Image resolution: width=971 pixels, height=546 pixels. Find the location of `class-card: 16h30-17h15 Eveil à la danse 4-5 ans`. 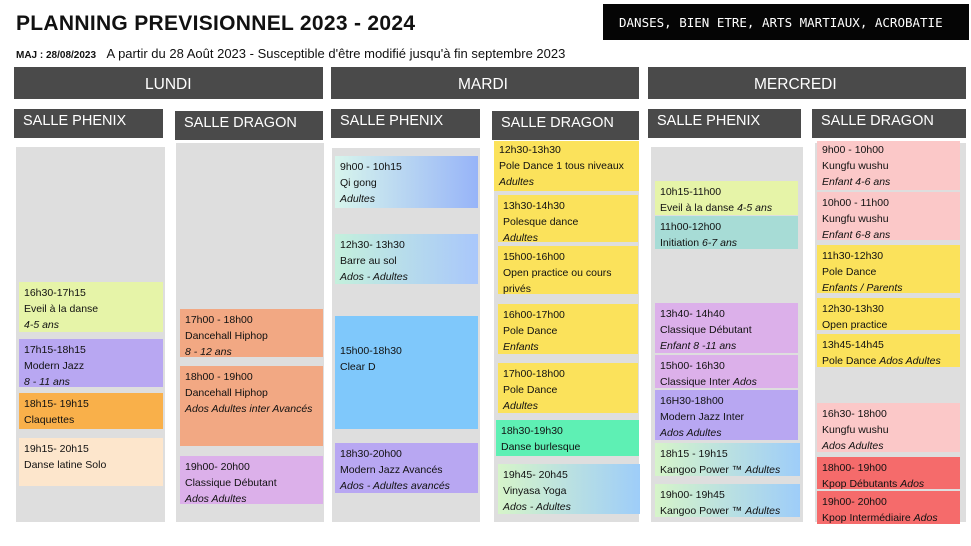

class-card: 16h30-17h15 Eveil à la danse 4-5 ans is located at coordinates (91, 307).